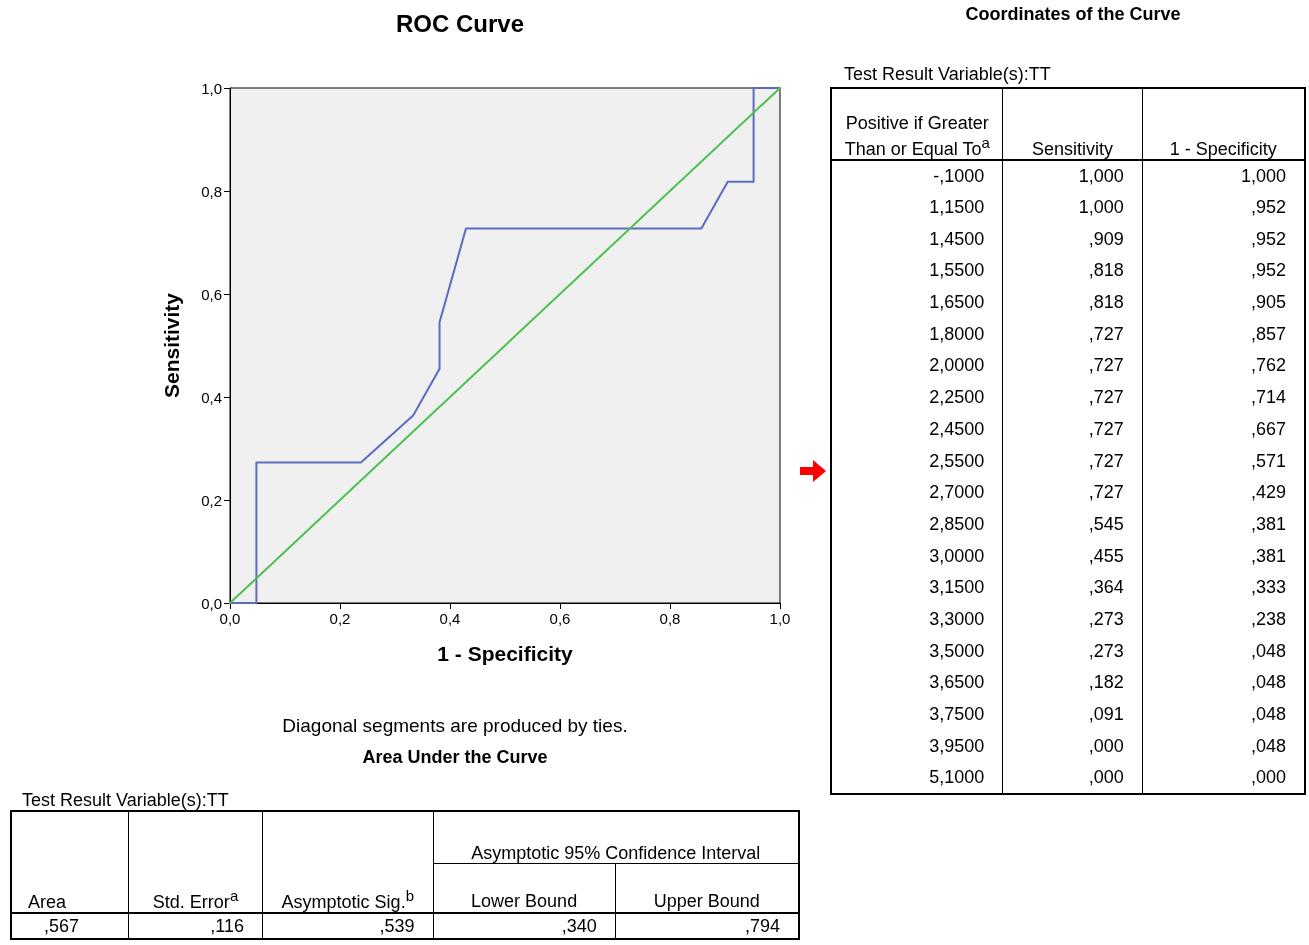 The image size is (1309, 945). Describe the element at coordinates (957, 334) in the screenshot. I see `text: 1,8000` at that location.